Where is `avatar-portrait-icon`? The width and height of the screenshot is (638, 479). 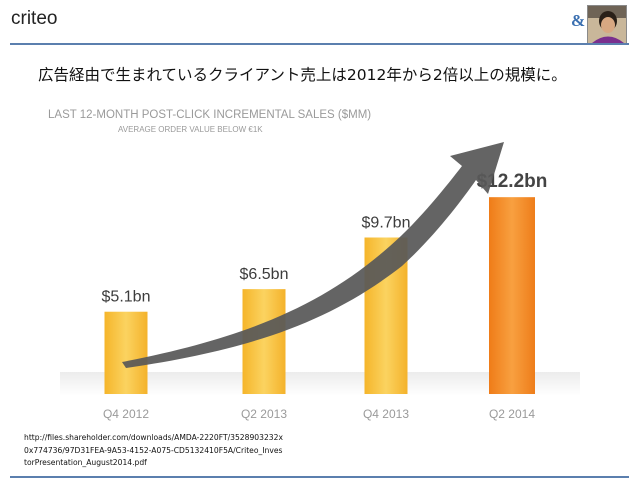
avatar-portrait-icon is located at coordinates (607, 24).